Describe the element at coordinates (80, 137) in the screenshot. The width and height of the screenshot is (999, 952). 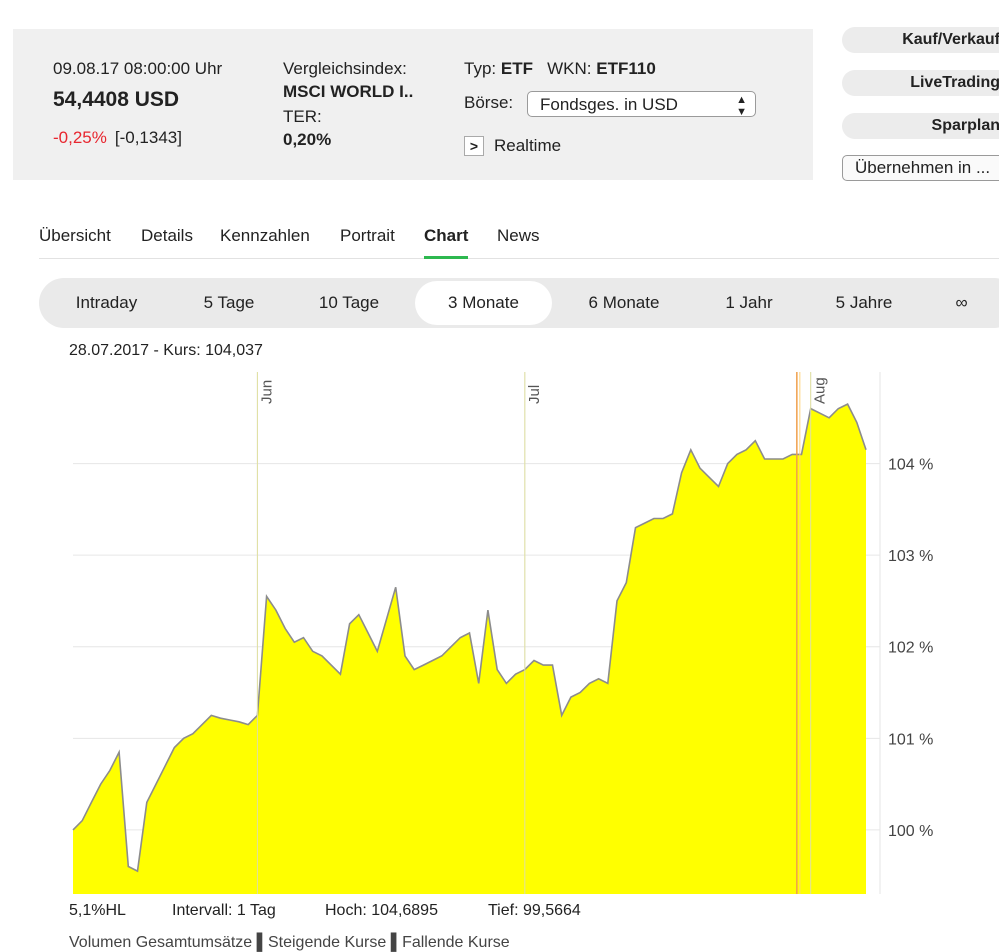
I see `change-percent: -0,25%` at that location.